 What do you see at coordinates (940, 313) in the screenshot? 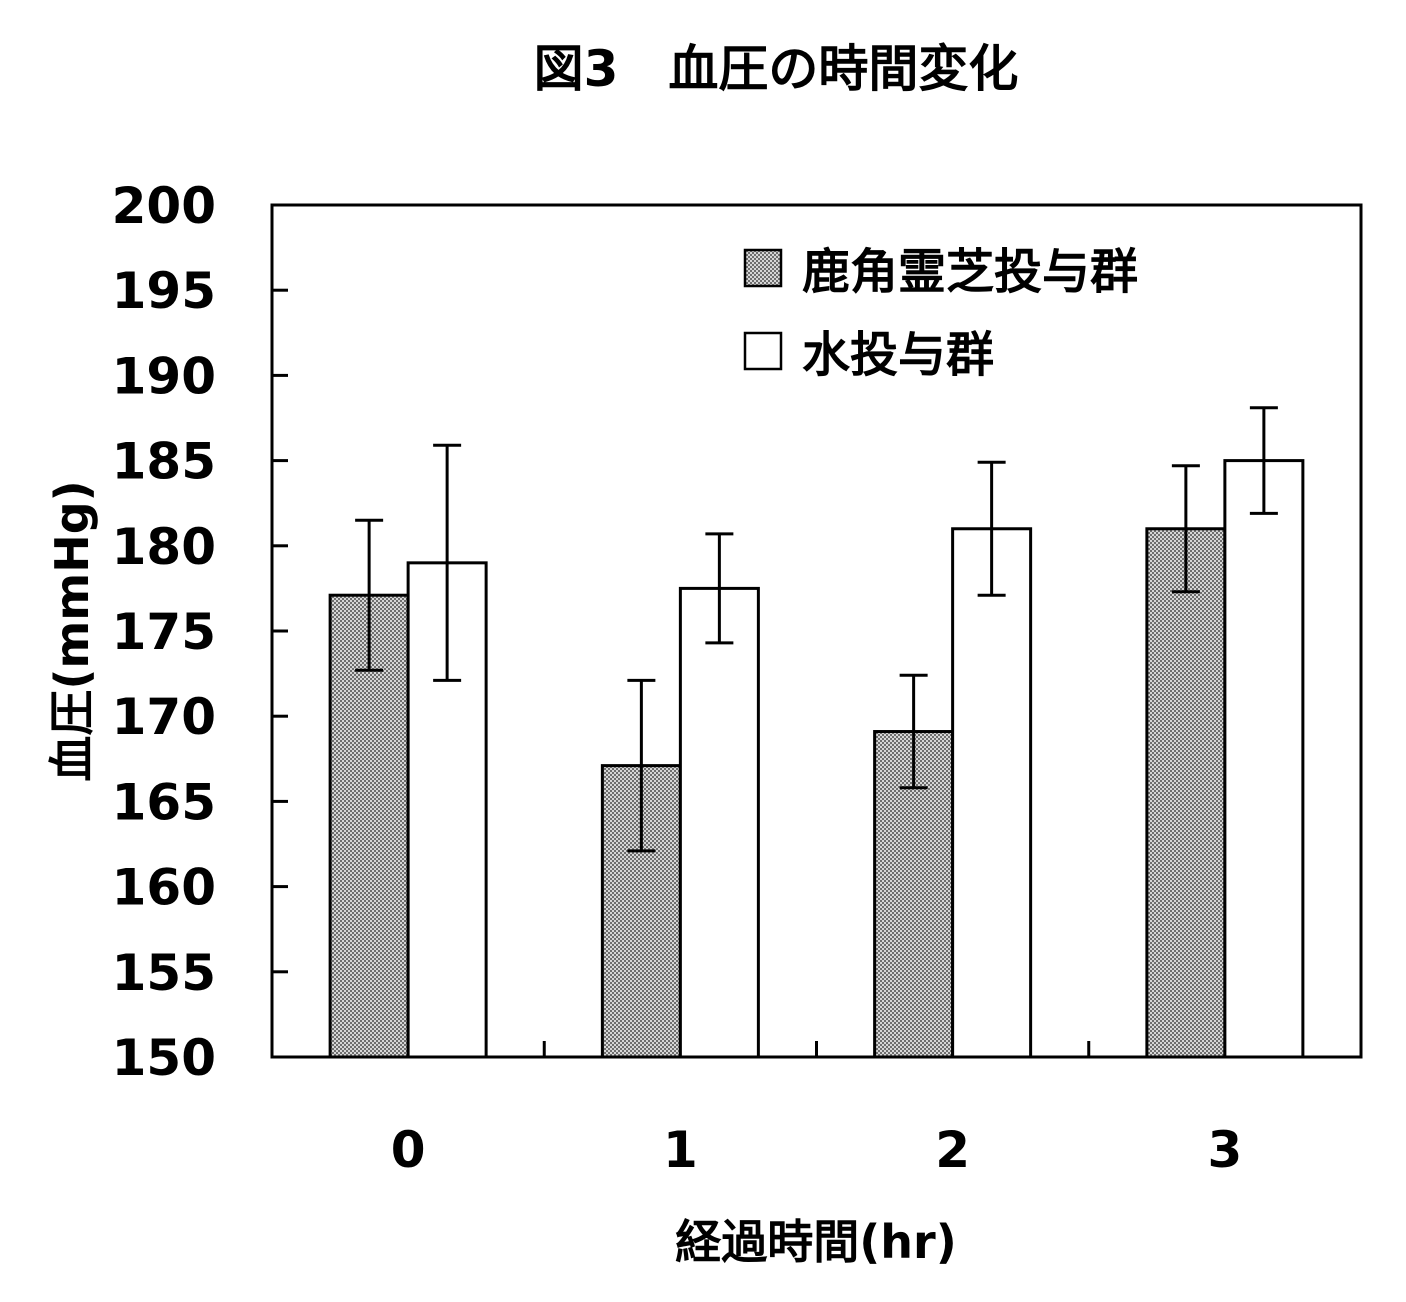
I see `legend: 鹿角霊芝投与群 水投与群` at bounding box center [940, 313].